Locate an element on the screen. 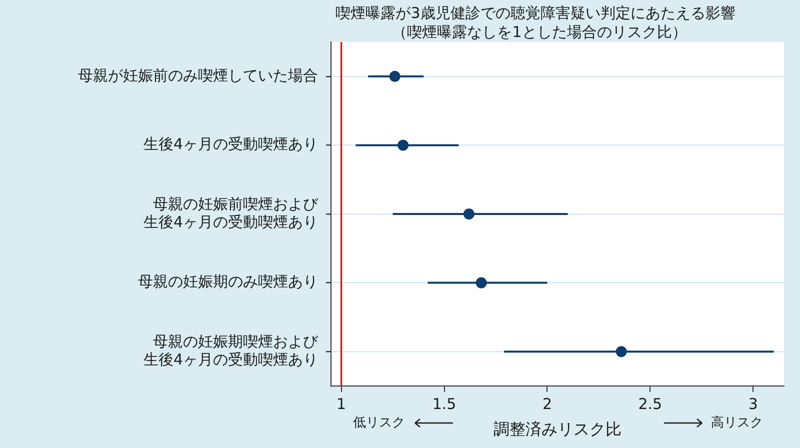 The height and width of the screenshot is (448, 800). chart-subtitle: （喫煙曝露なしを1とした場合のリスク比） is located at coordinates (539, 31).